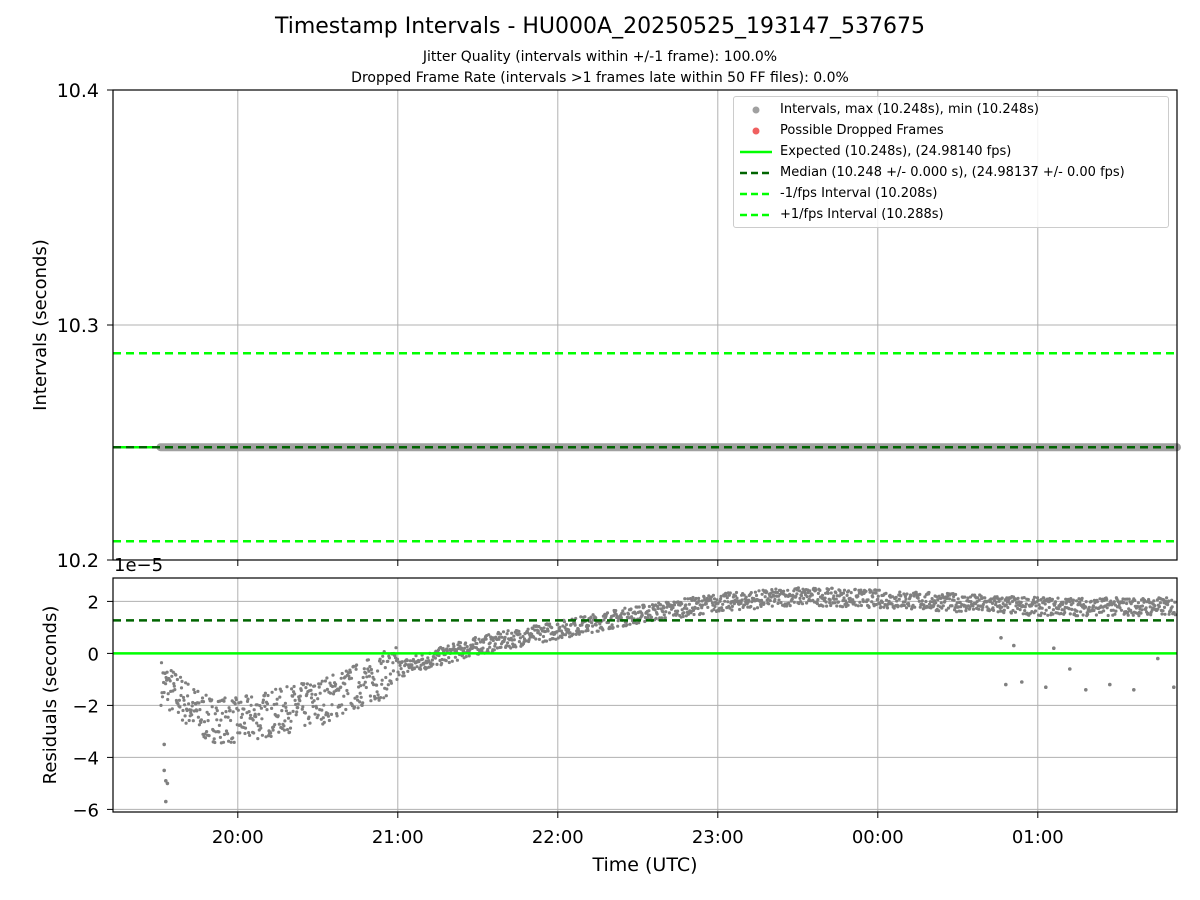 Image resolution: width=1200 pixels, height=900 pixels. I want to click on red-dot-icon, so click(756, 131).